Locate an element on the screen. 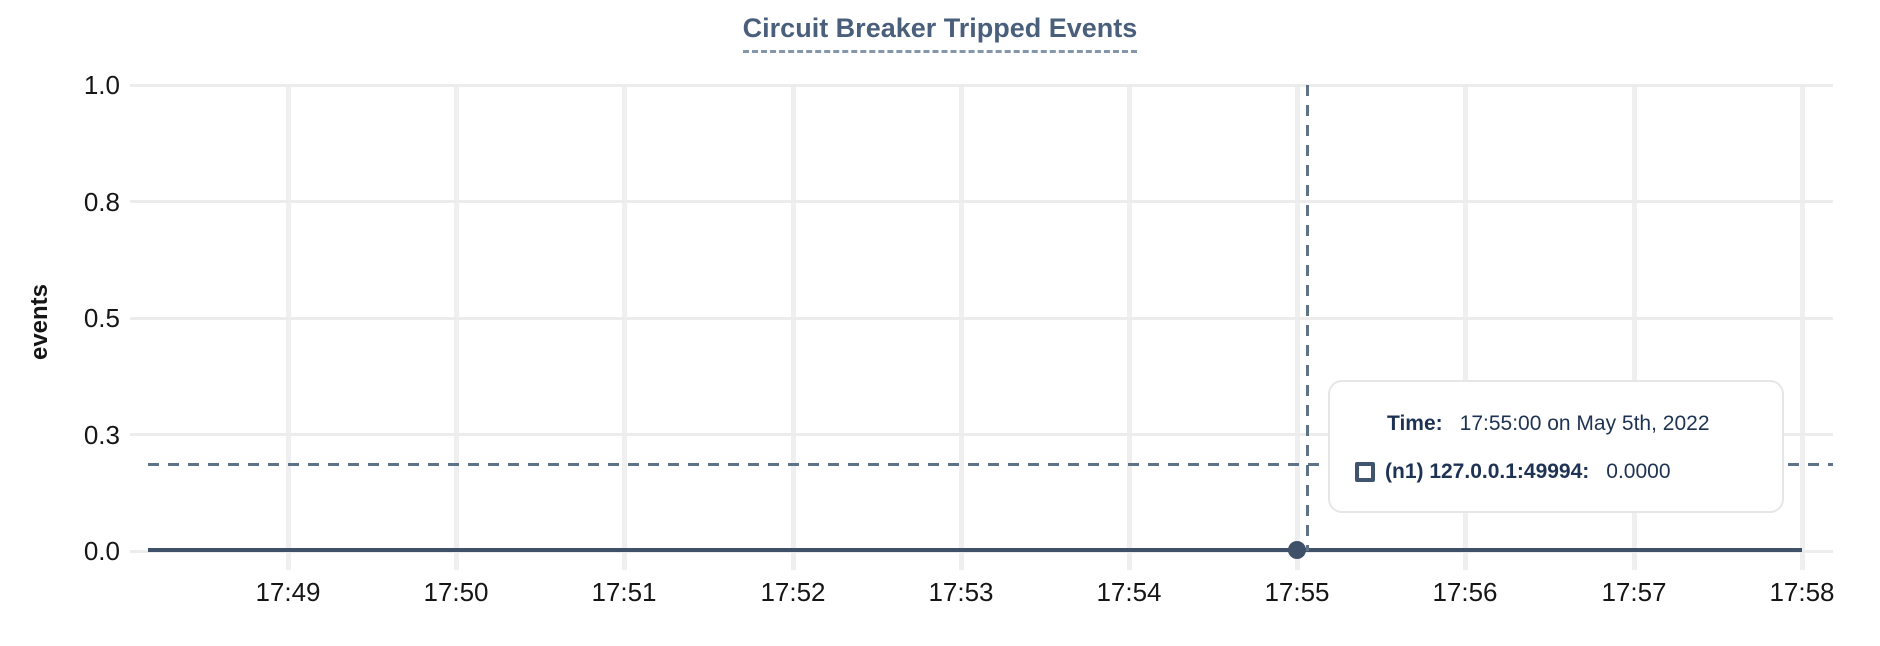 This screenshot has height=646, width=1880. x-tick-label: 17:57 is located at coordinates (1634, 592).